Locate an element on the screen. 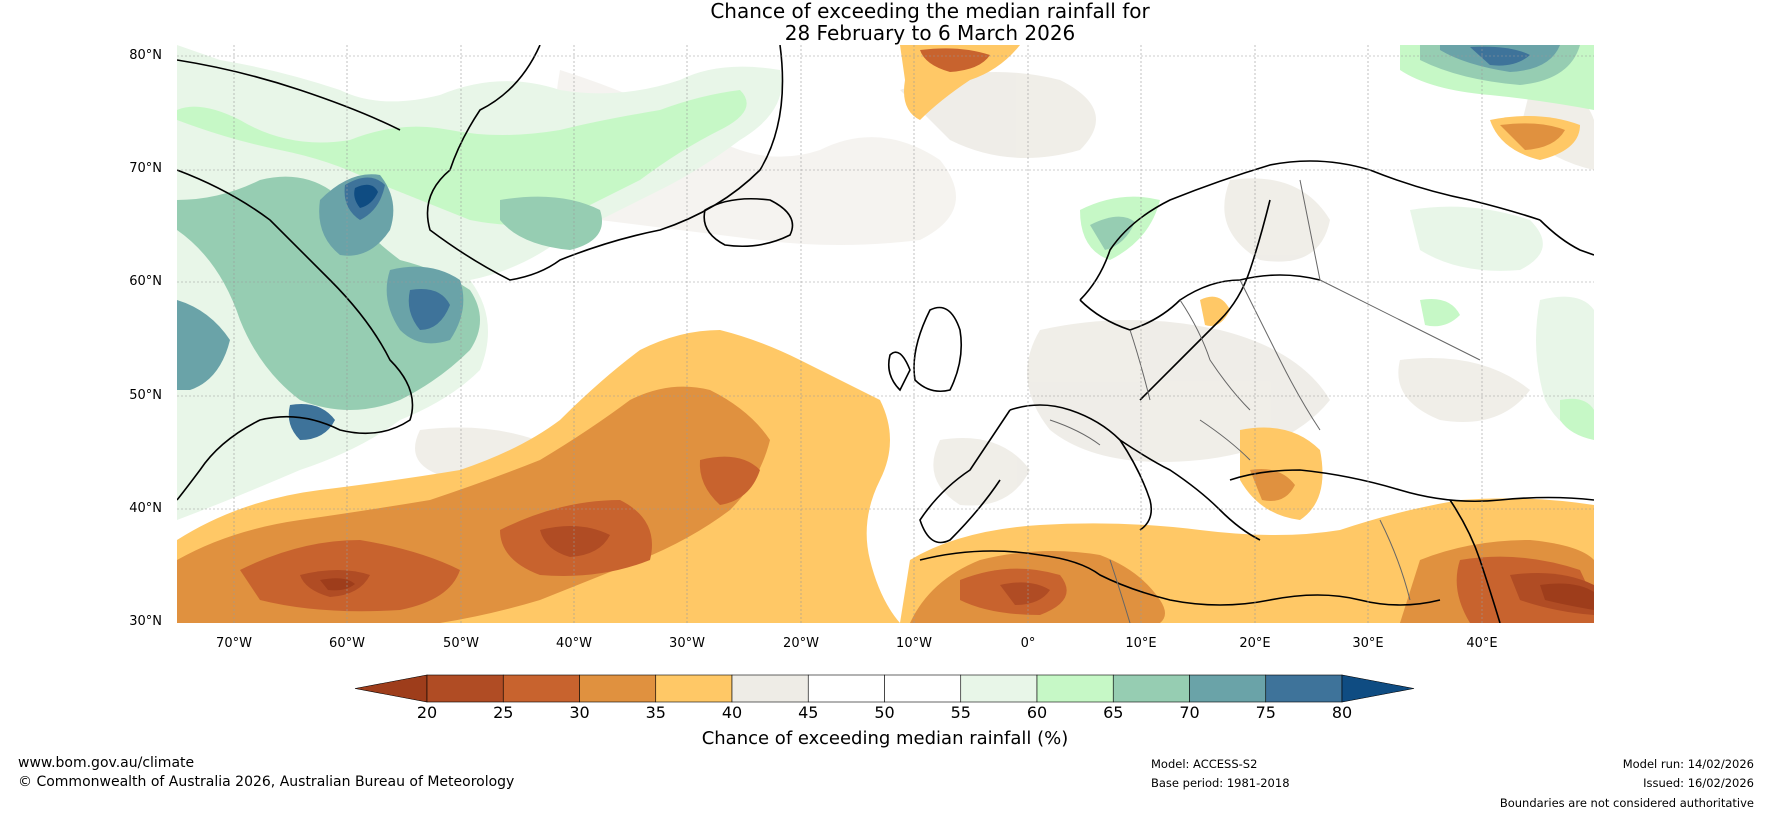  lon-label: 40°W is located at coordinates (574, 643).